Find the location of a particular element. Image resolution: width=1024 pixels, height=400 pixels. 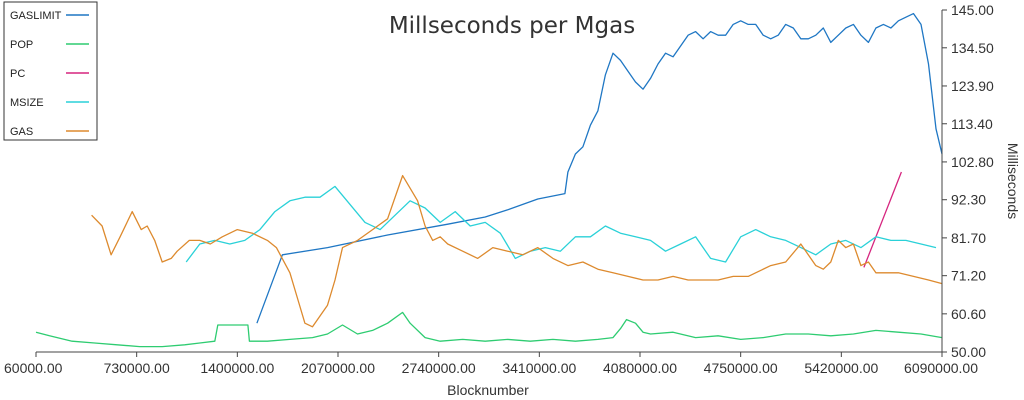

x-tick-label: 4750000.00 is located at coordinates (741, 368).